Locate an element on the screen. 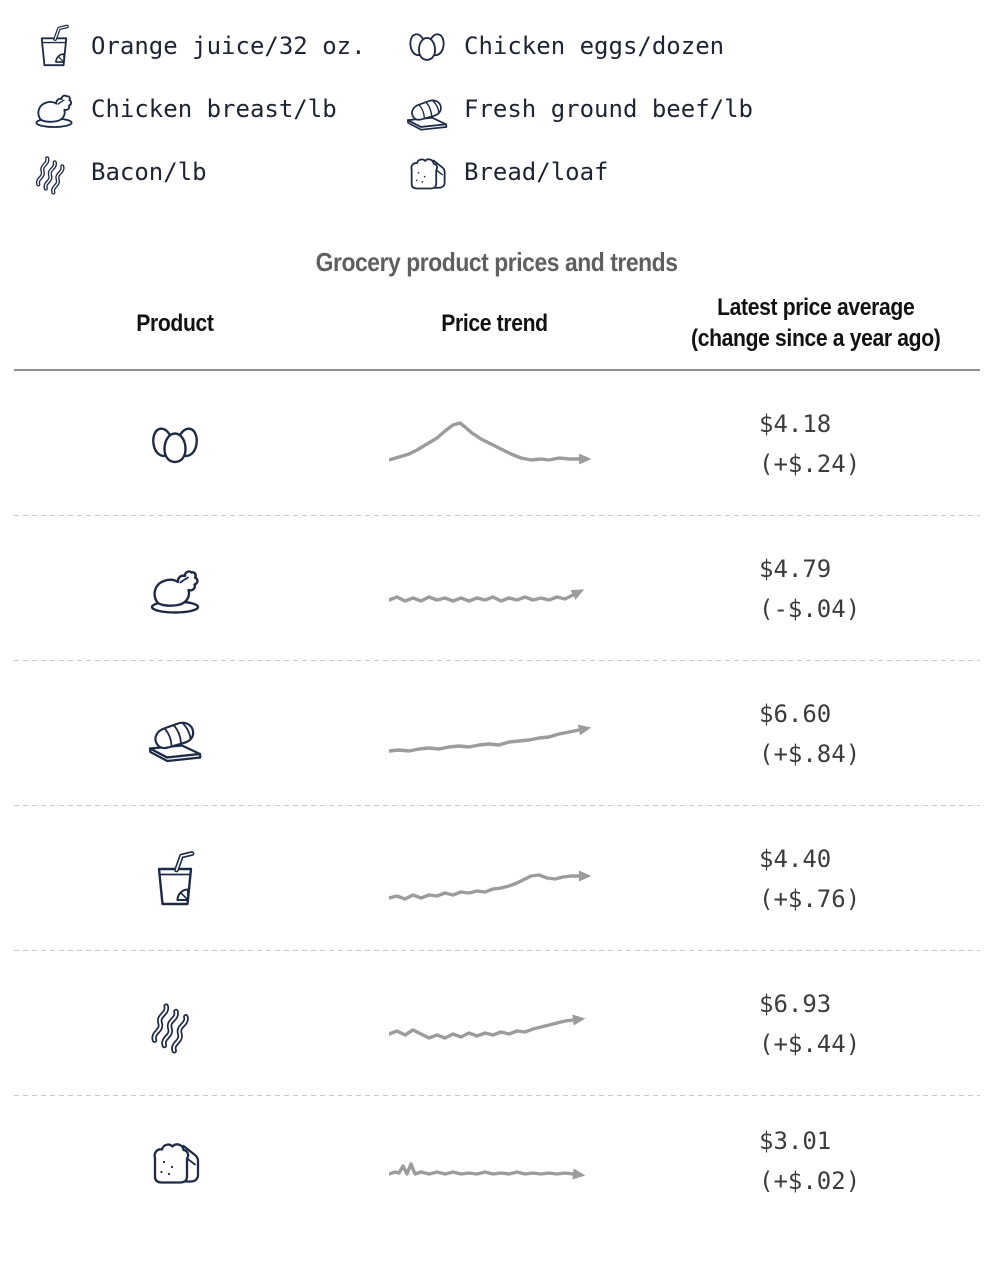 The width and height of the screenshot is (994, 1268). table-row-orange-juice: $4.40 (+$.76) is located at coordinates (497, 878).